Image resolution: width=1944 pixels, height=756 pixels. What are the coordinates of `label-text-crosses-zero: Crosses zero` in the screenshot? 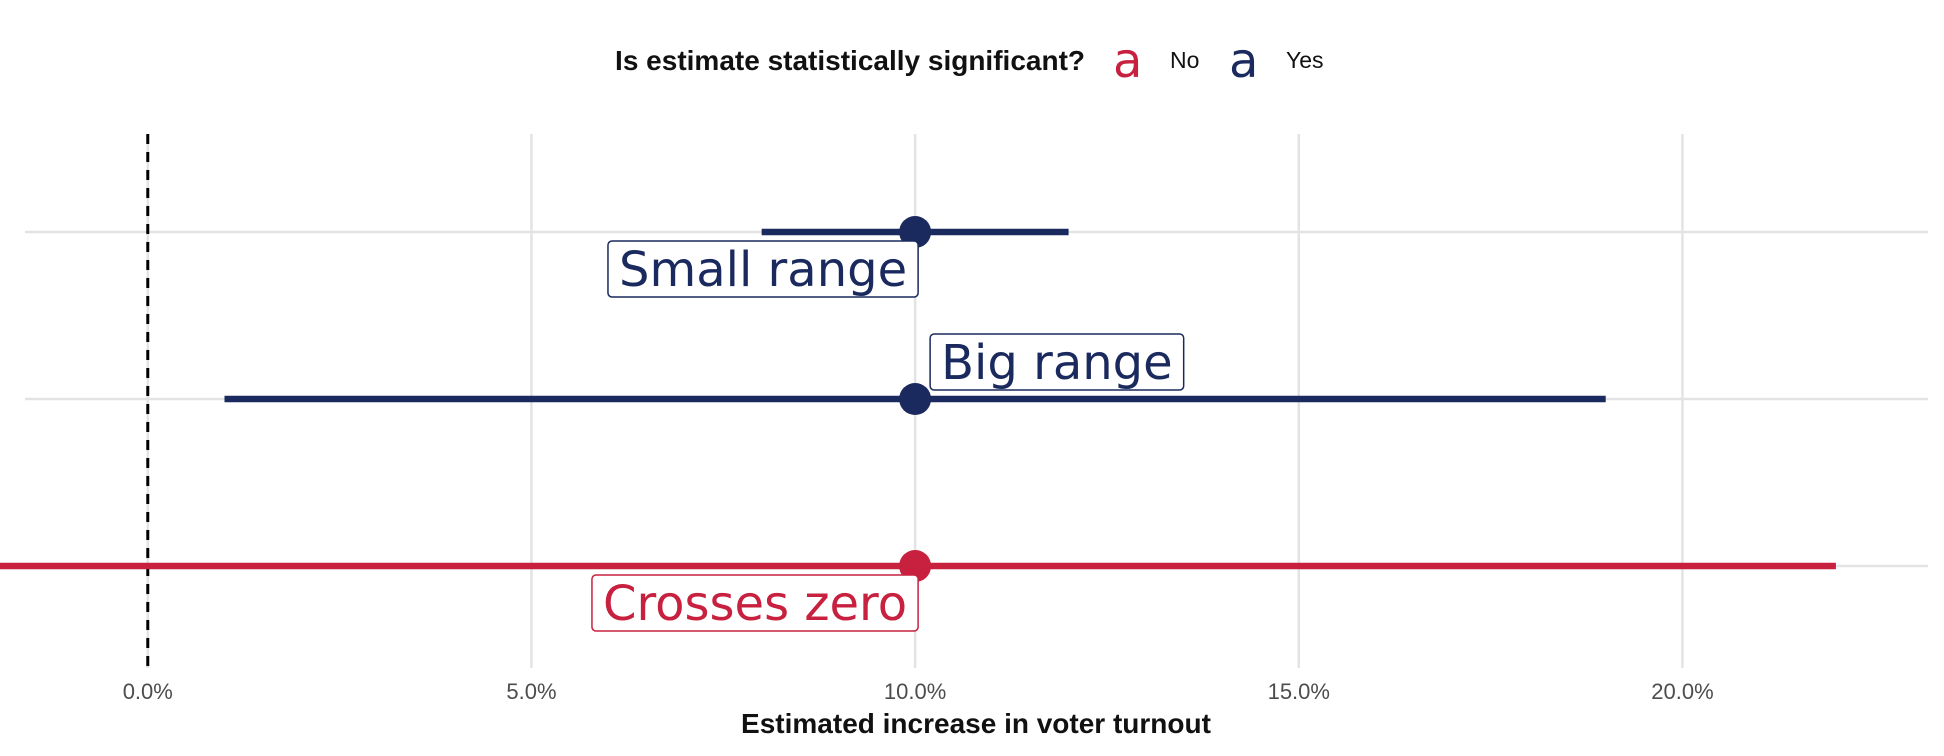 It's located at (755, 604).